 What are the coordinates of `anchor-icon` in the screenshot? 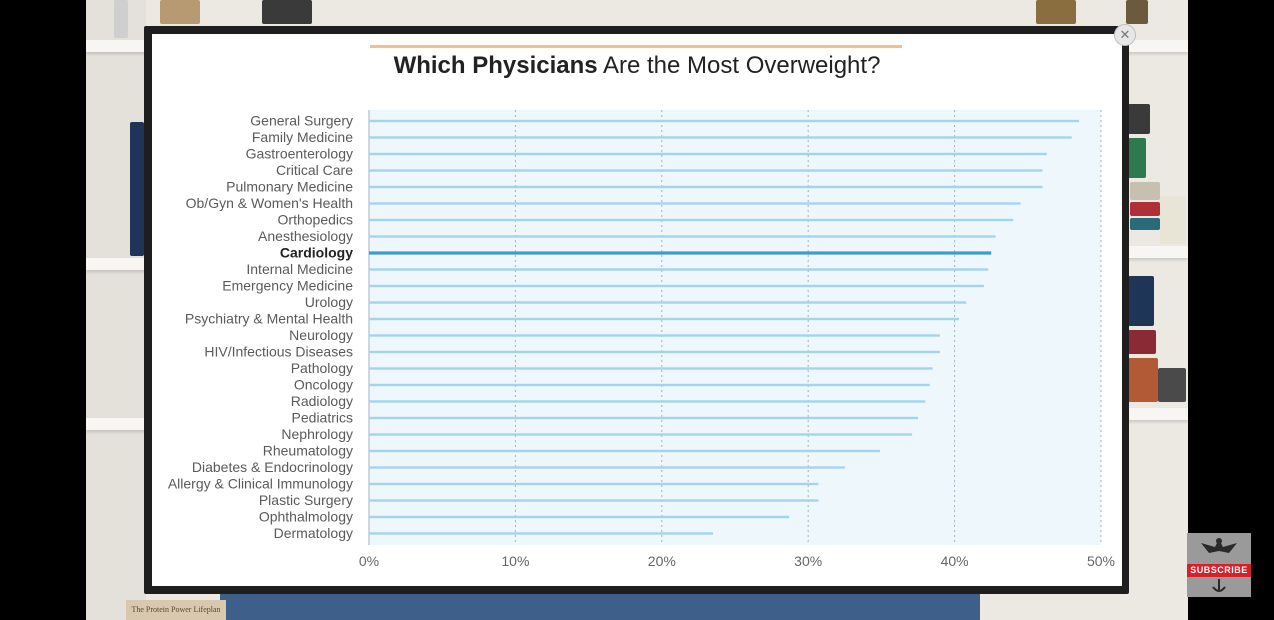 It's located at (1219, 585).